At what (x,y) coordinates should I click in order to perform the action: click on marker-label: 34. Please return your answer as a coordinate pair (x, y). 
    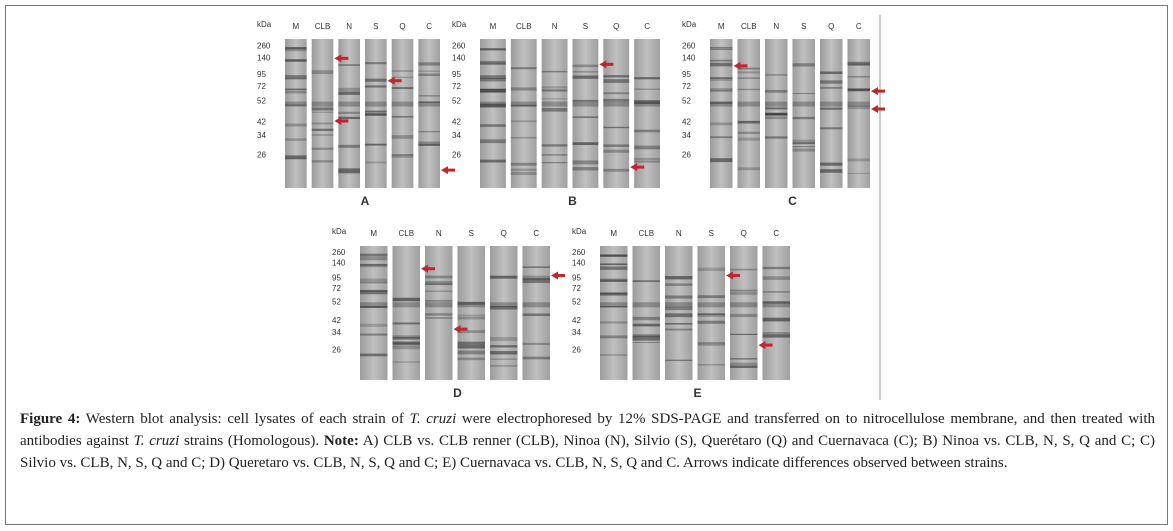
    Looking at the image, I should click on (261, 135).